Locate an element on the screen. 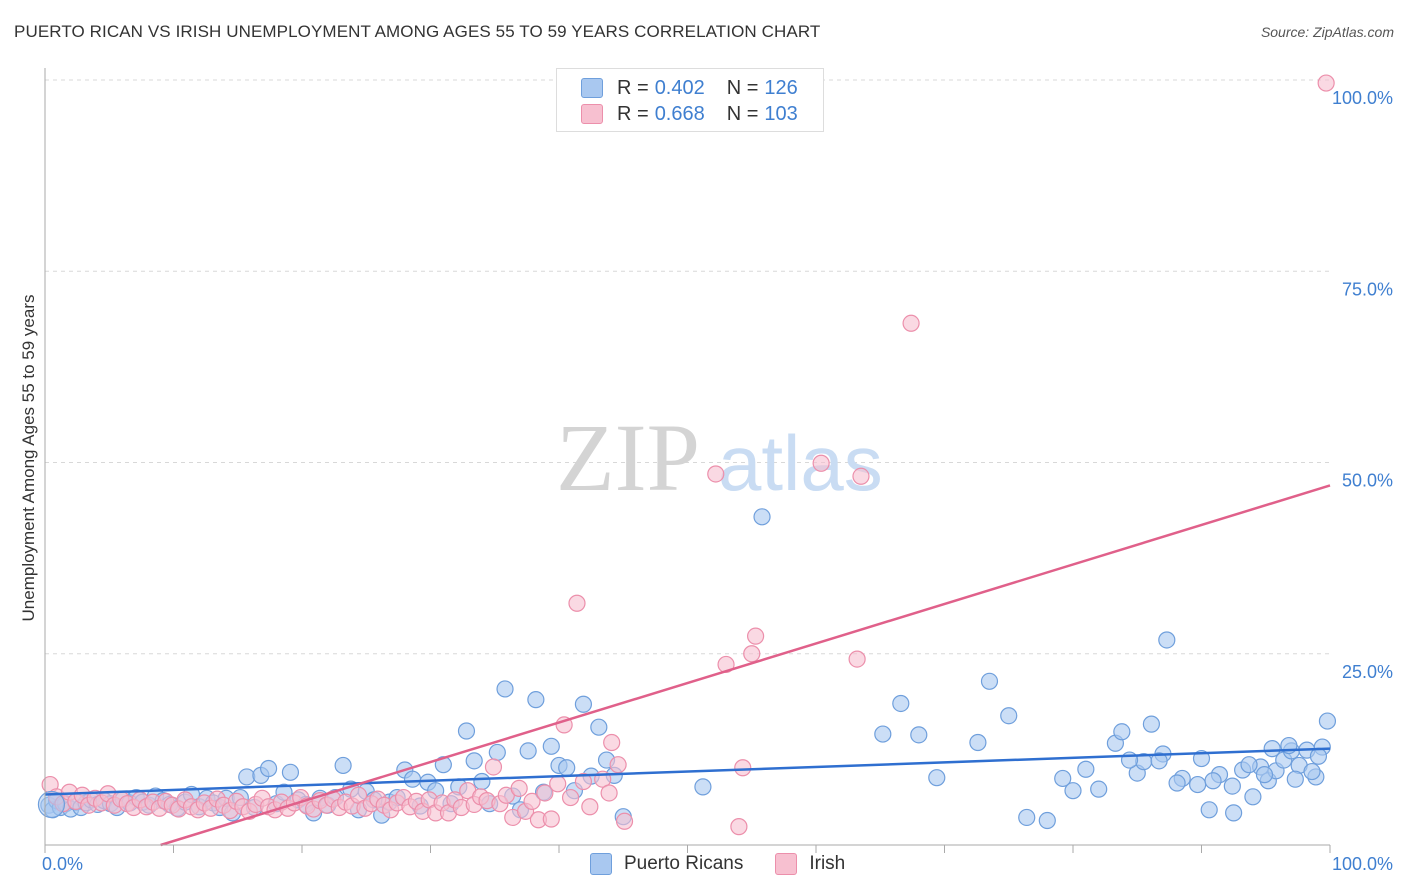 The width and height of the screenshot is (1406, 892). y-axis-label: Unemployment Among Ages 55 to 59 years is located at coordinates (28, 458).